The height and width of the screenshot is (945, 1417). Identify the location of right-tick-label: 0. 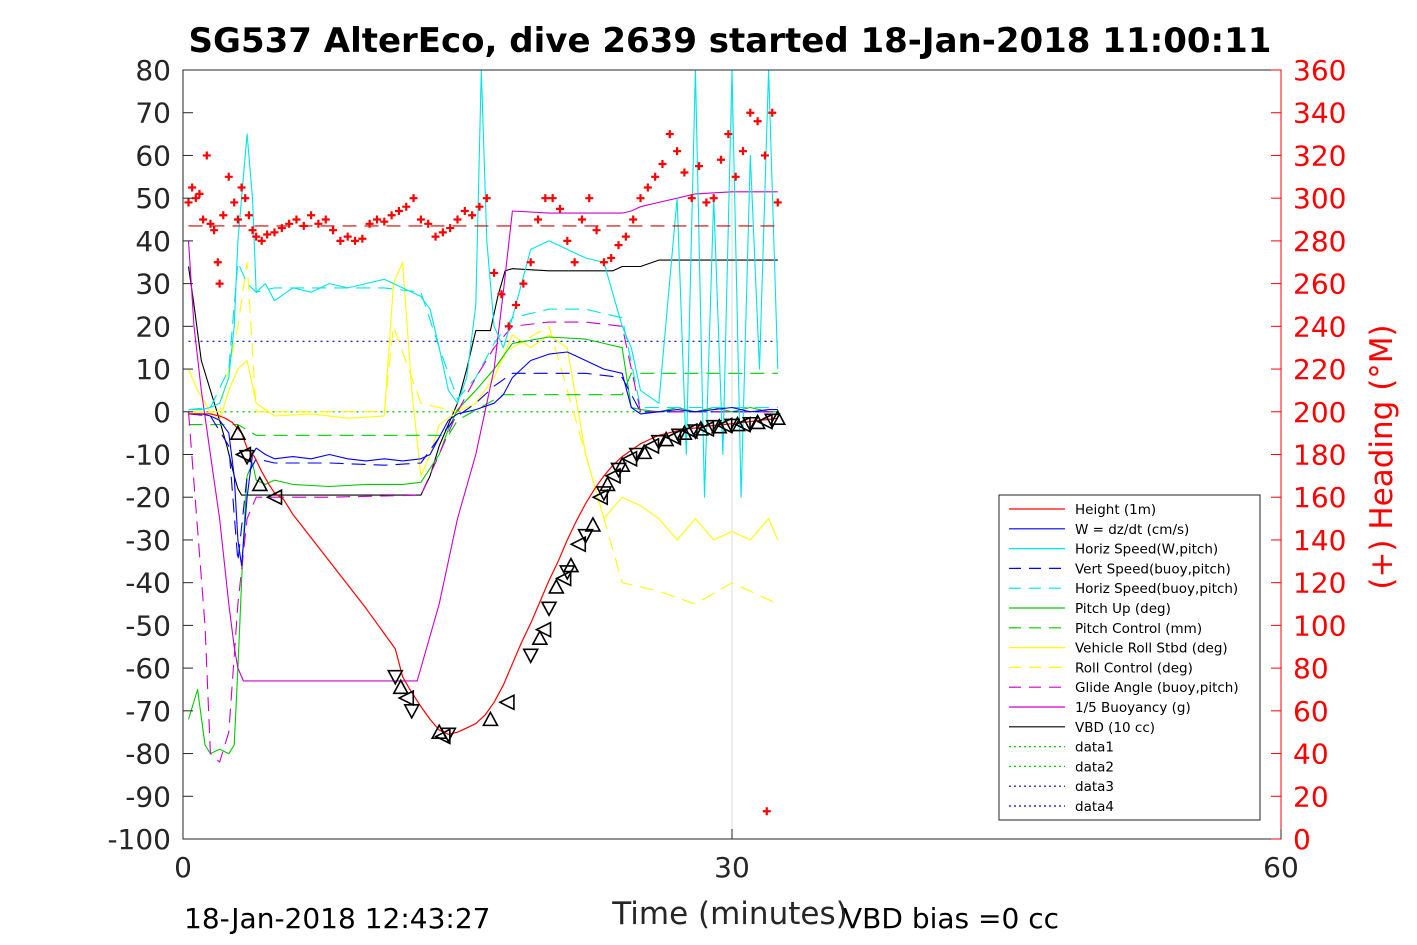
(1302, 839).